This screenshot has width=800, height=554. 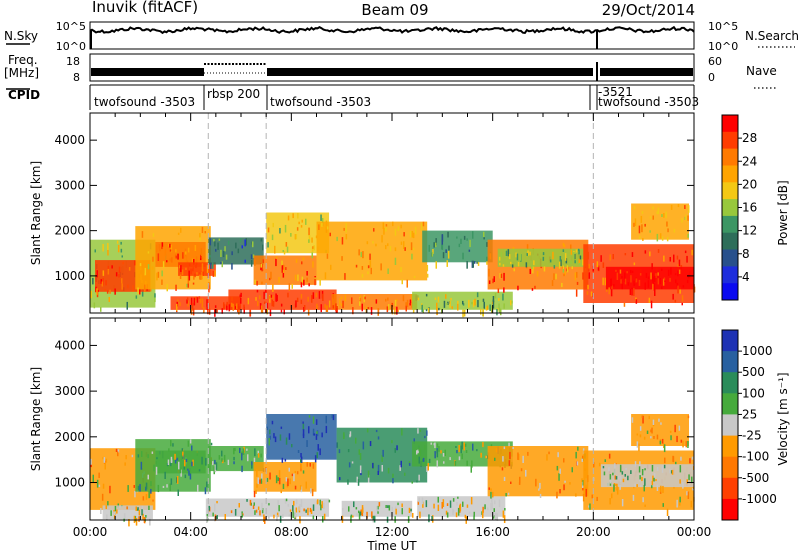 What do you see at coordinates (69, 345) in the screenshot?
I see `y-tick-label: 4000` at bounding box center [69, 345].